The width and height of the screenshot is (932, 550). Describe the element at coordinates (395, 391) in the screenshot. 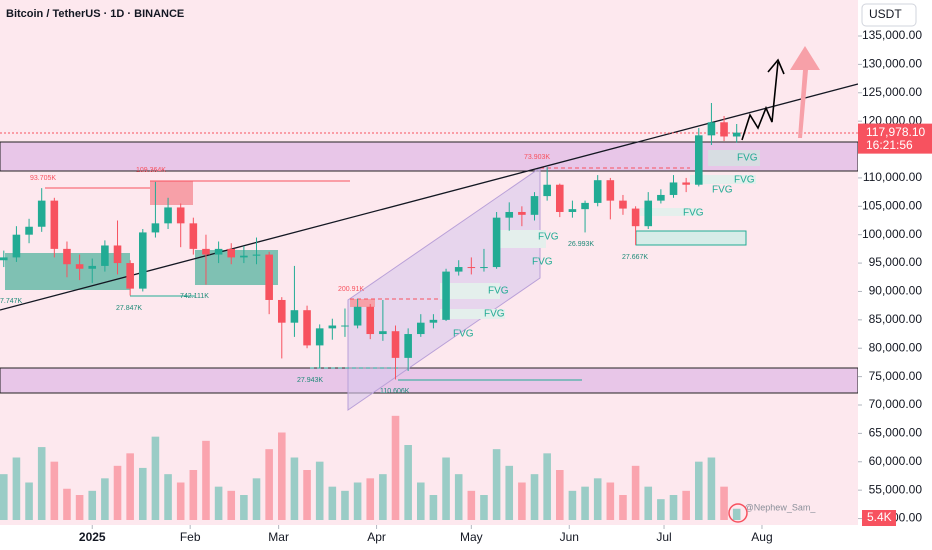

I see `annotation: 110.606K` at that location.